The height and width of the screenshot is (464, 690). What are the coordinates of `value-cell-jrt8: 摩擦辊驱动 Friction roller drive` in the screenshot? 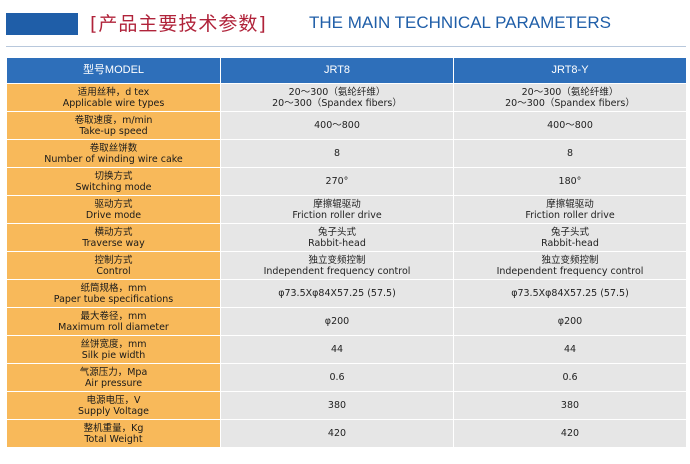 It's located at (337, 209).